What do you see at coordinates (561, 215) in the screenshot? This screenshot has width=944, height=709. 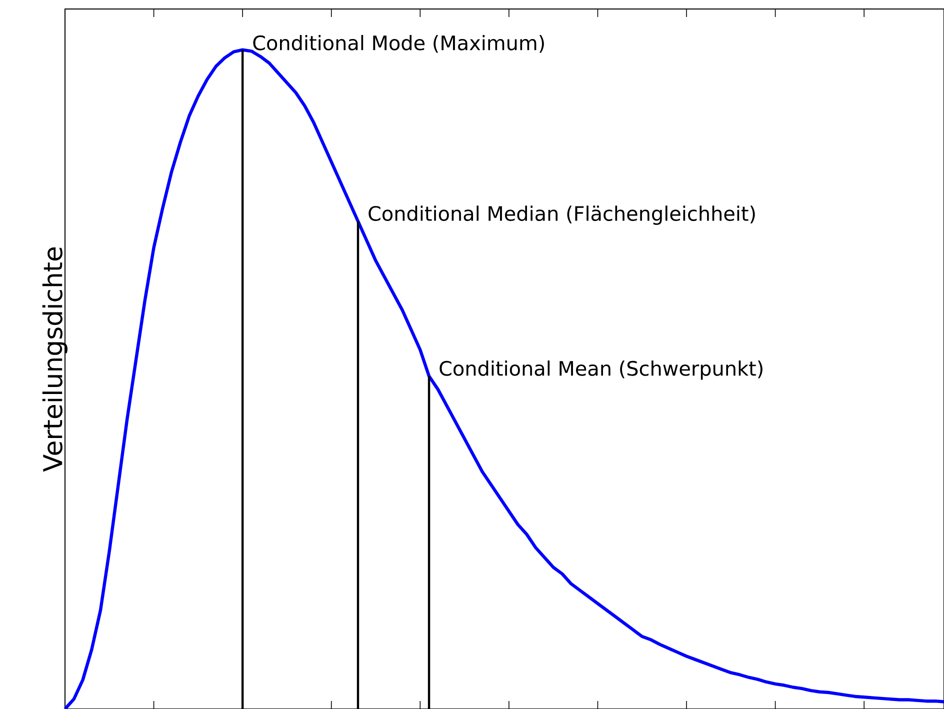 I see `annotation: Conditional Median (Flächengleichheit)` at bounding box center [561, 215].